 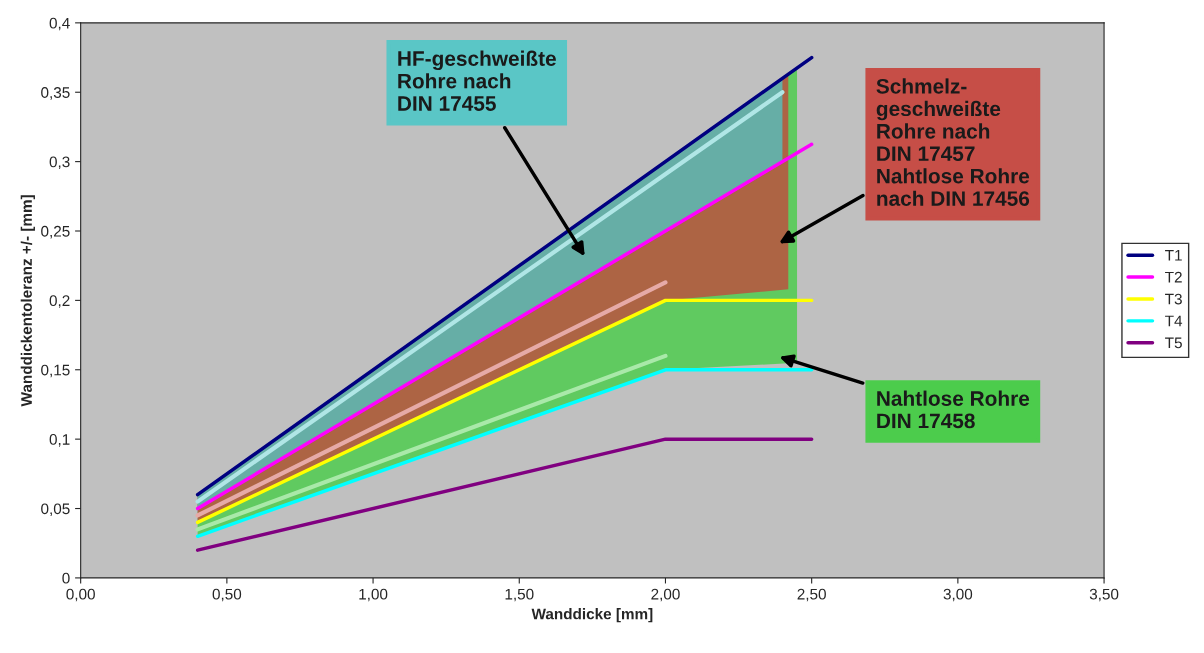 What do you see at coordinates (665, 595) in the screenshot?
I see `x-tick-label: 2,00` at bounding box center [665, 595].